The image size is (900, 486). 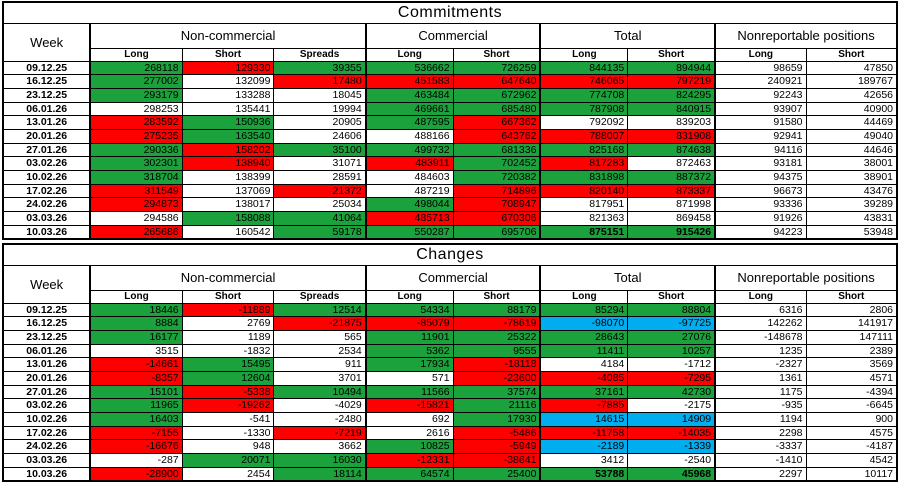 I want to click on value-cell: -1712, so click(x=671, y=364).